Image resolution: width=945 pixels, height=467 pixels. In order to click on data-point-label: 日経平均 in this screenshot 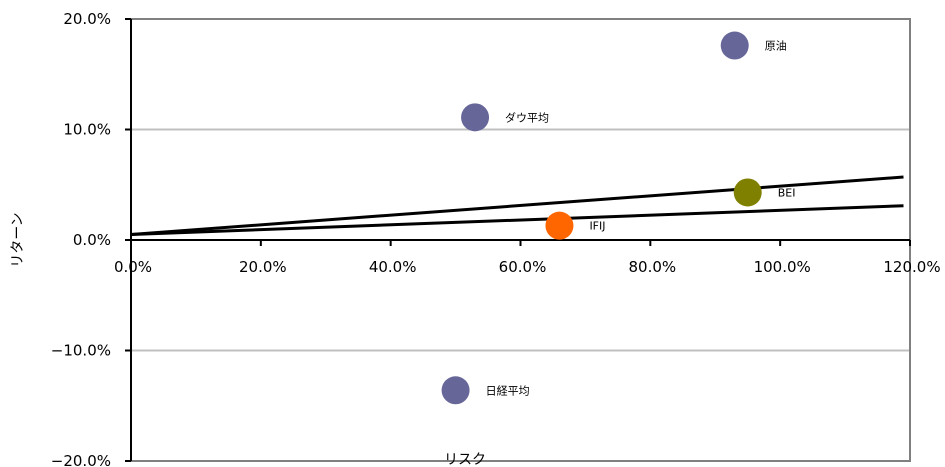, I will do `click(508, 390)`.